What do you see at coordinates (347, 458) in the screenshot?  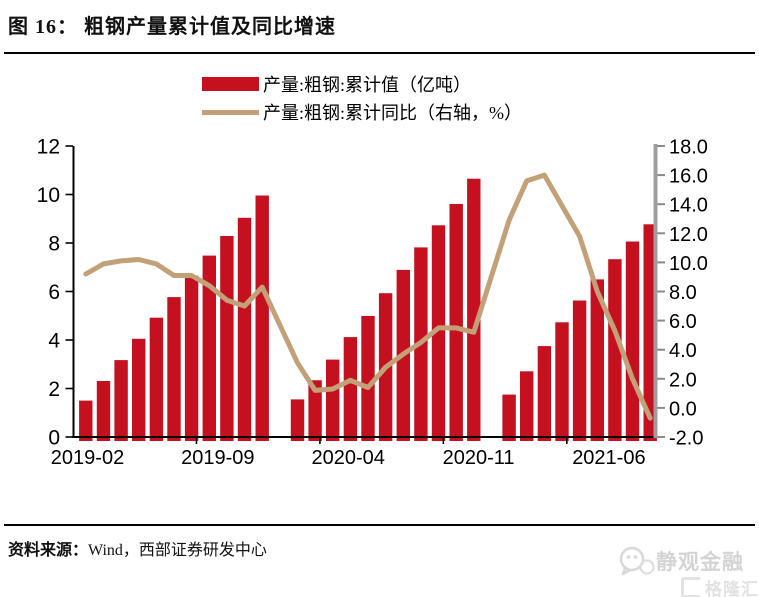 I see `x-axis-tick-label: 2020-04` at bounding box center [347, 458].